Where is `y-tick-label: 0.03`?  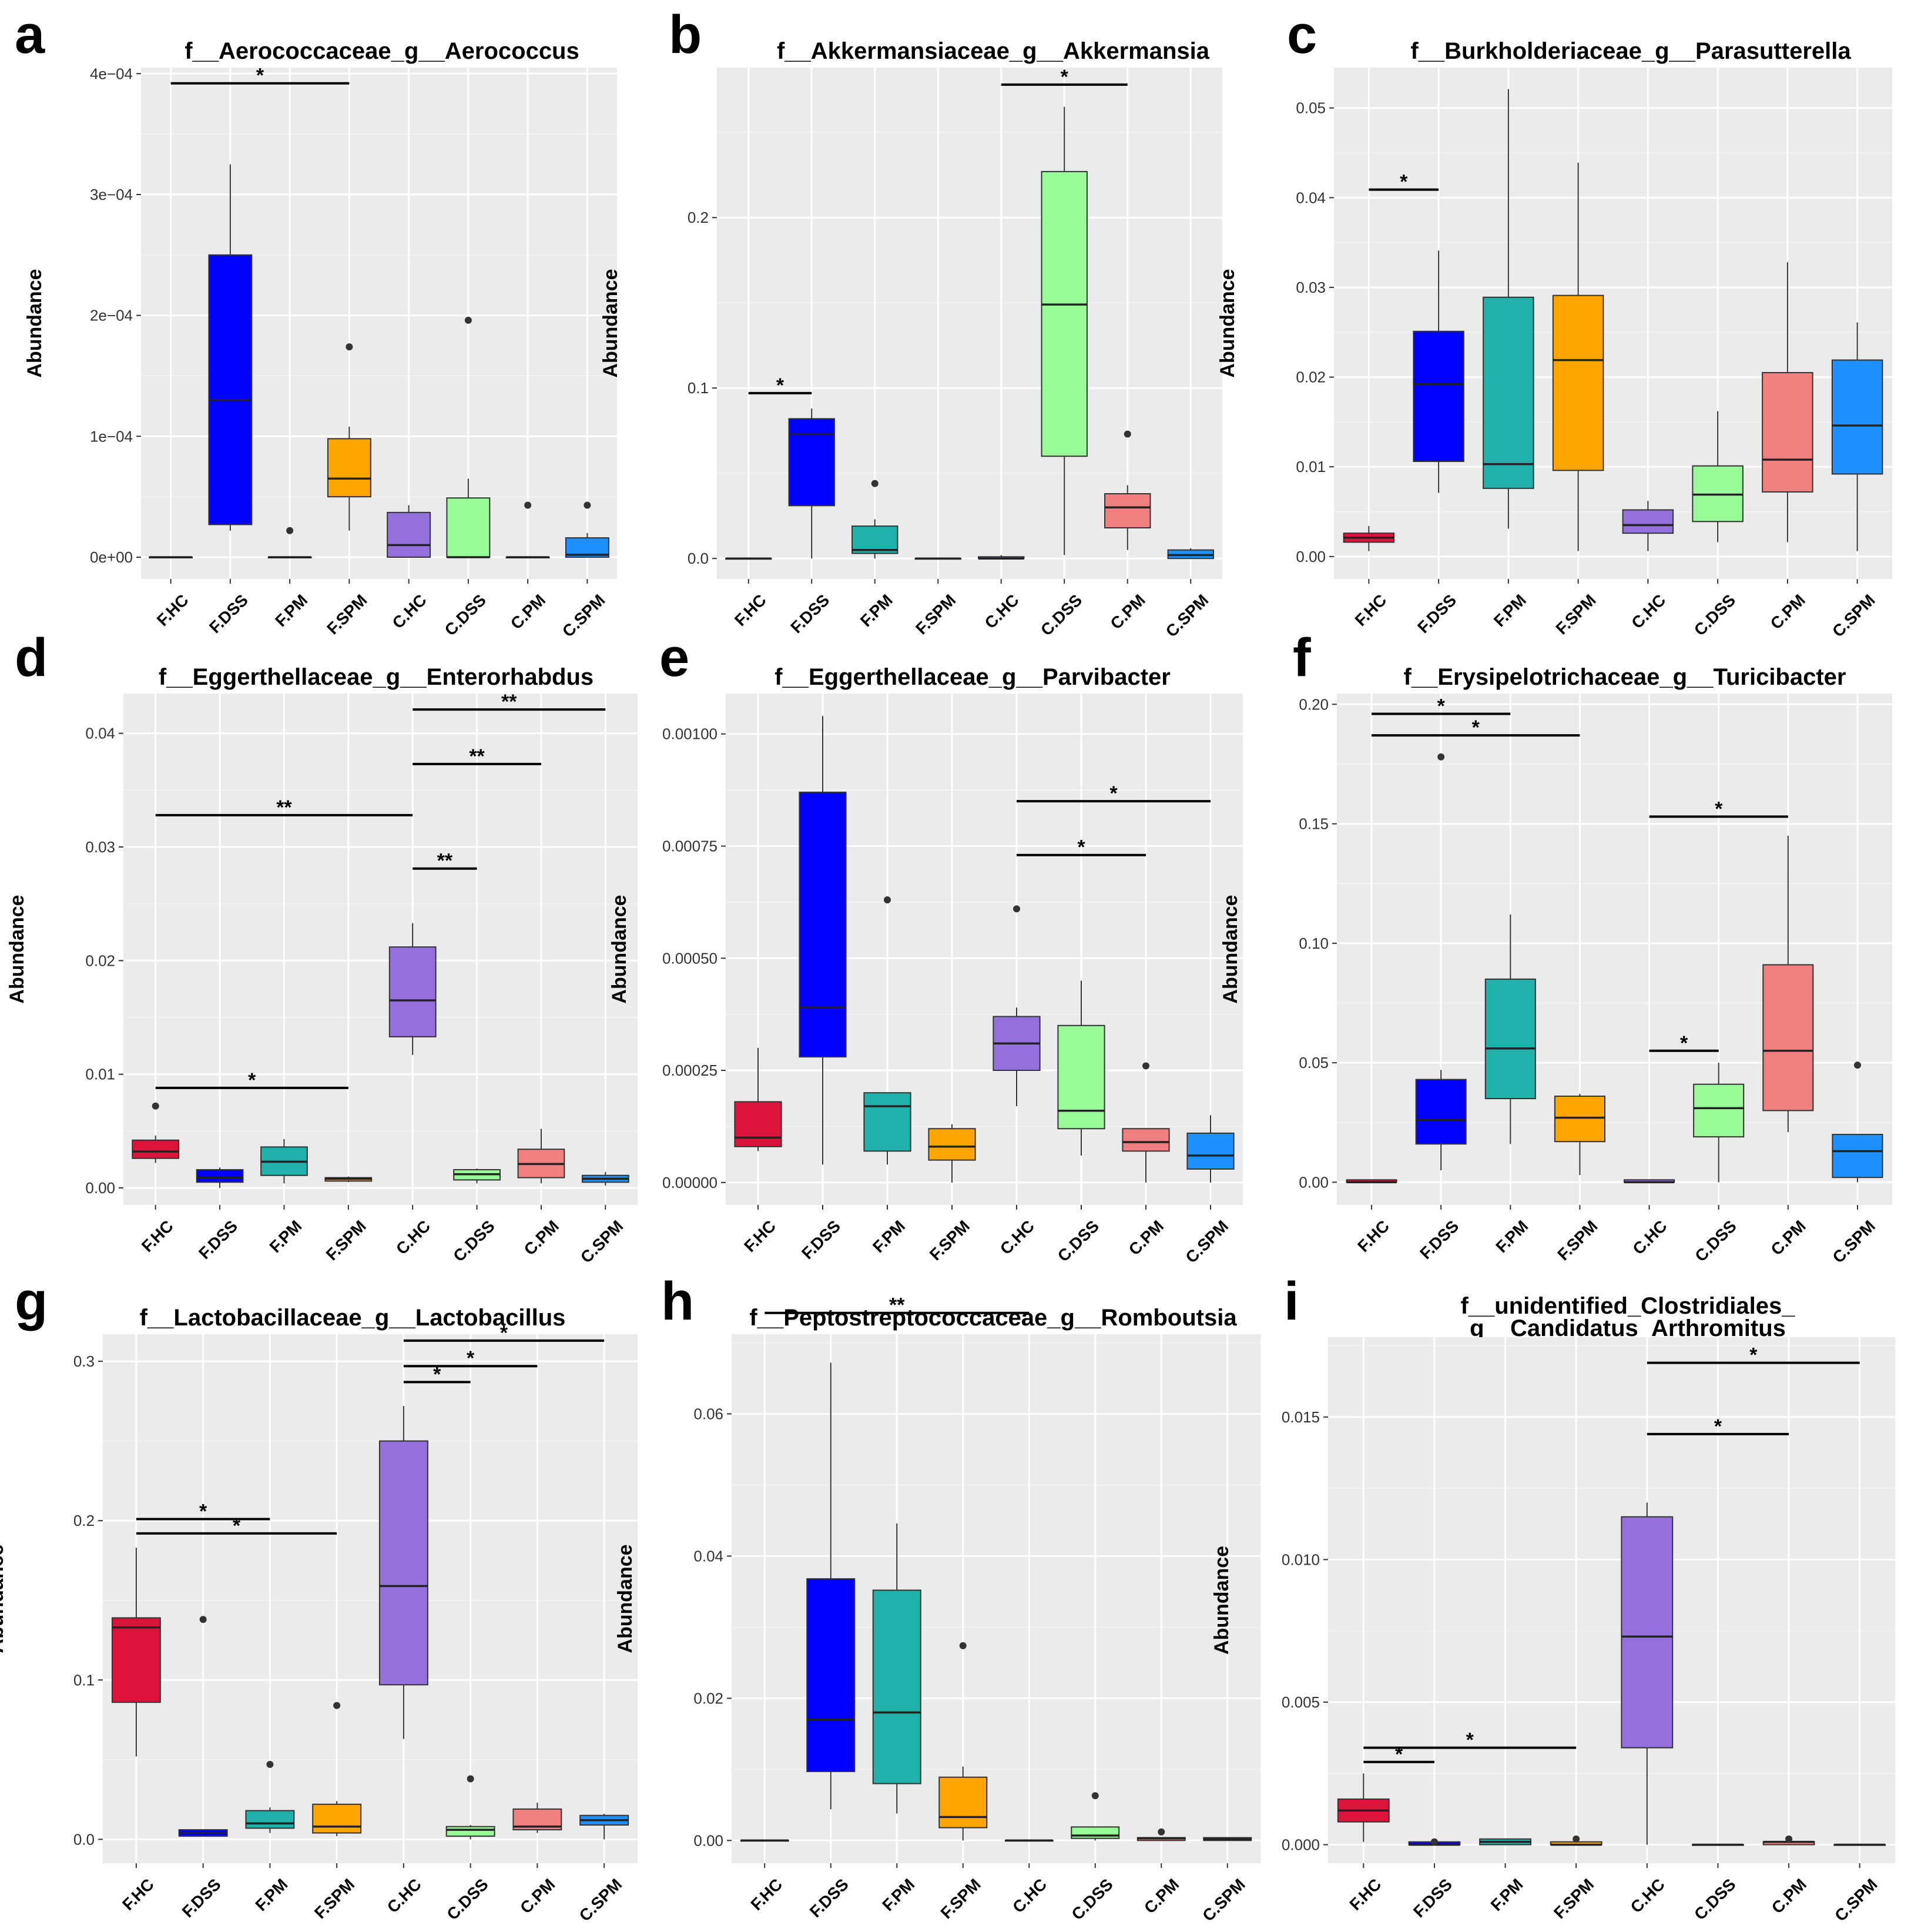 y-tick-label: 0.03 is located at coordinates (1311, 287).